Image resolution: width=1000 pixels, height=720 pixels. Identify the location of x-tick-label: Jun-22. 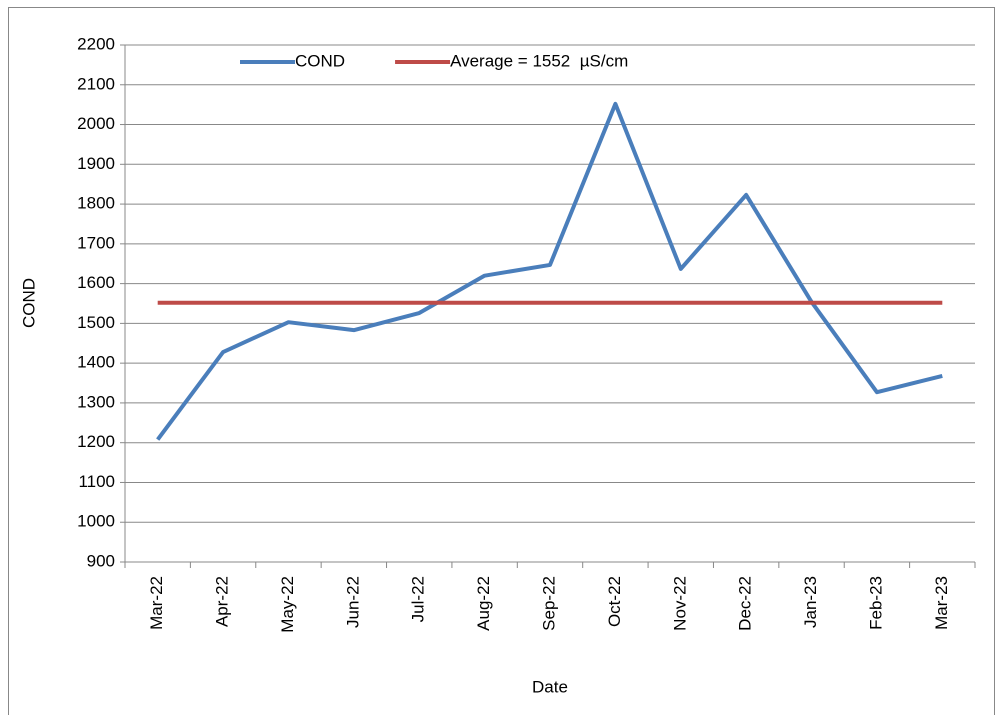
(352, 602).